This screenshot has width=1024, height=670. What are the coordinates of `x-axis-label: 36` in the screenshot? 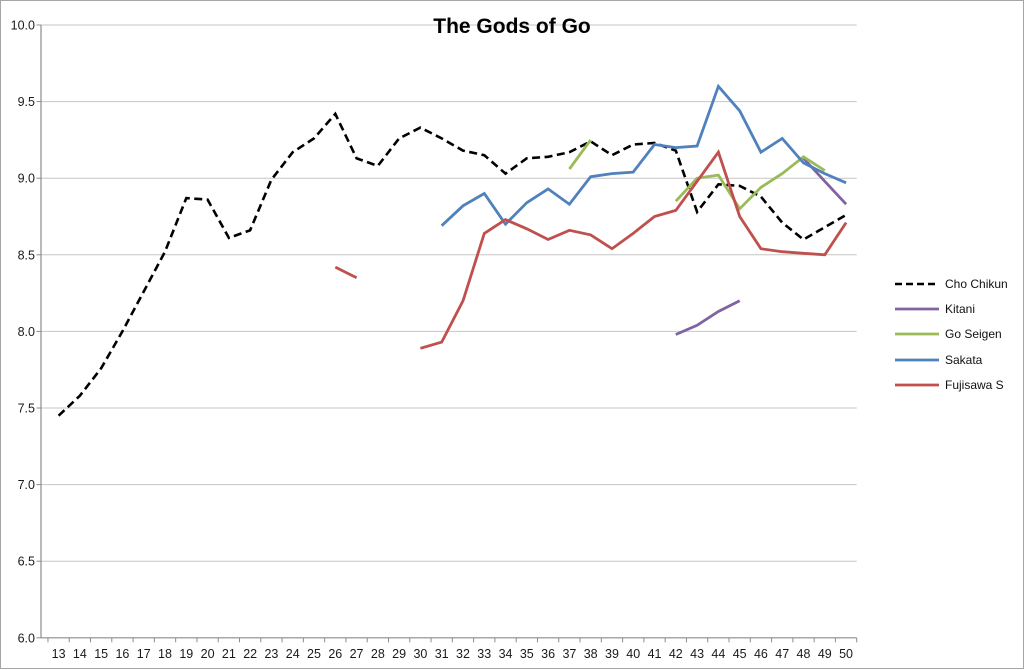 It's located at (548, 654).